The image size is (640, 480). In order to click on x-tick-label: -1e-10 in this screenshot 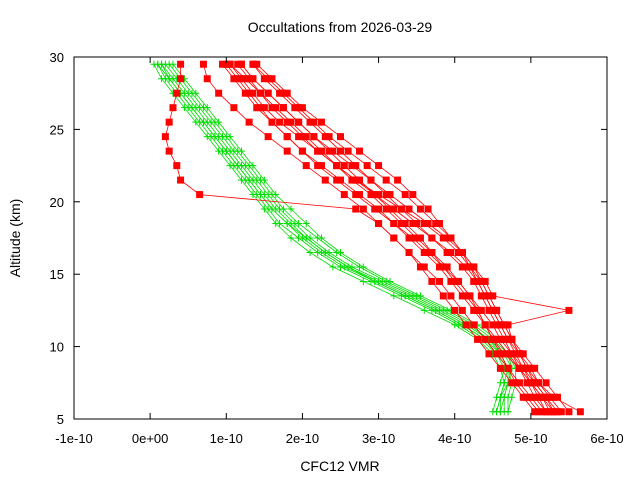, I will do `click(74, 438)`.